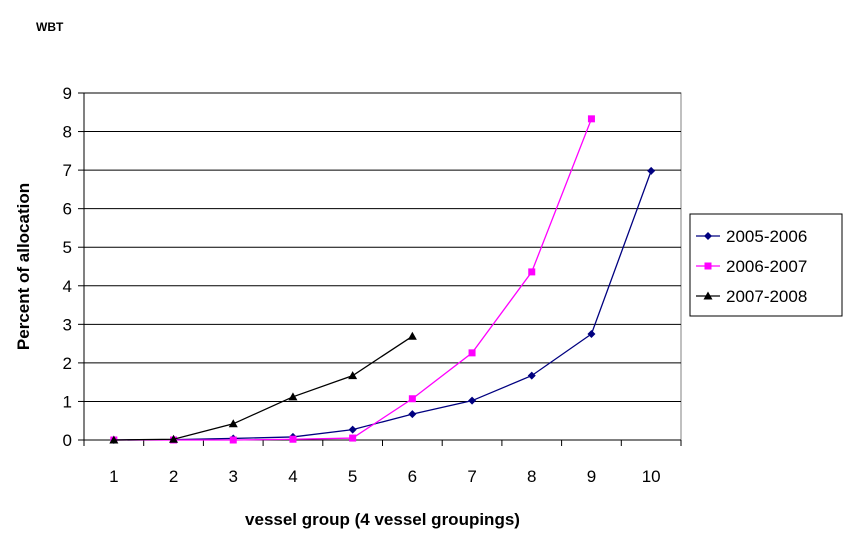  I want to click on series-2007-2008, so click(263, 387).